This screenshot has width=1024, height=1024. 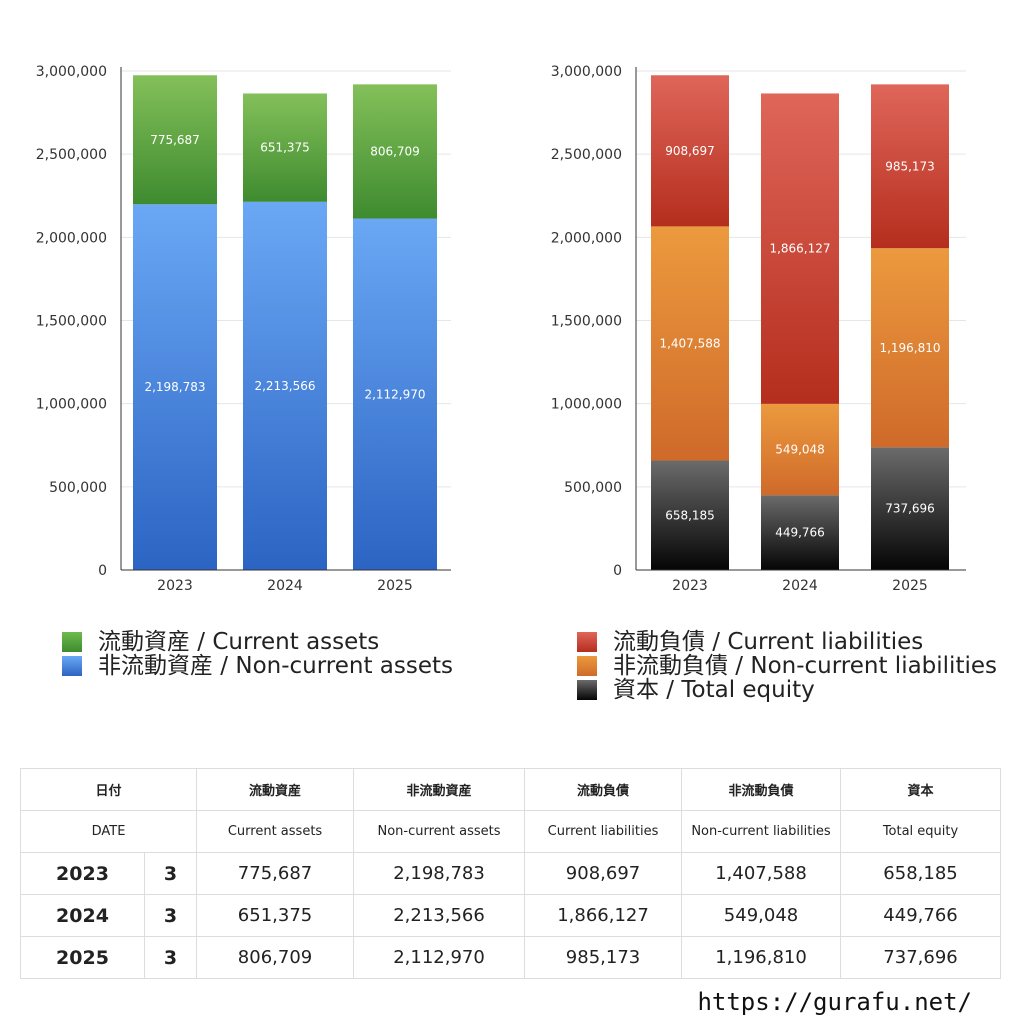 I want to click on data-label: 1,196,810, so click(x=909, y=348).